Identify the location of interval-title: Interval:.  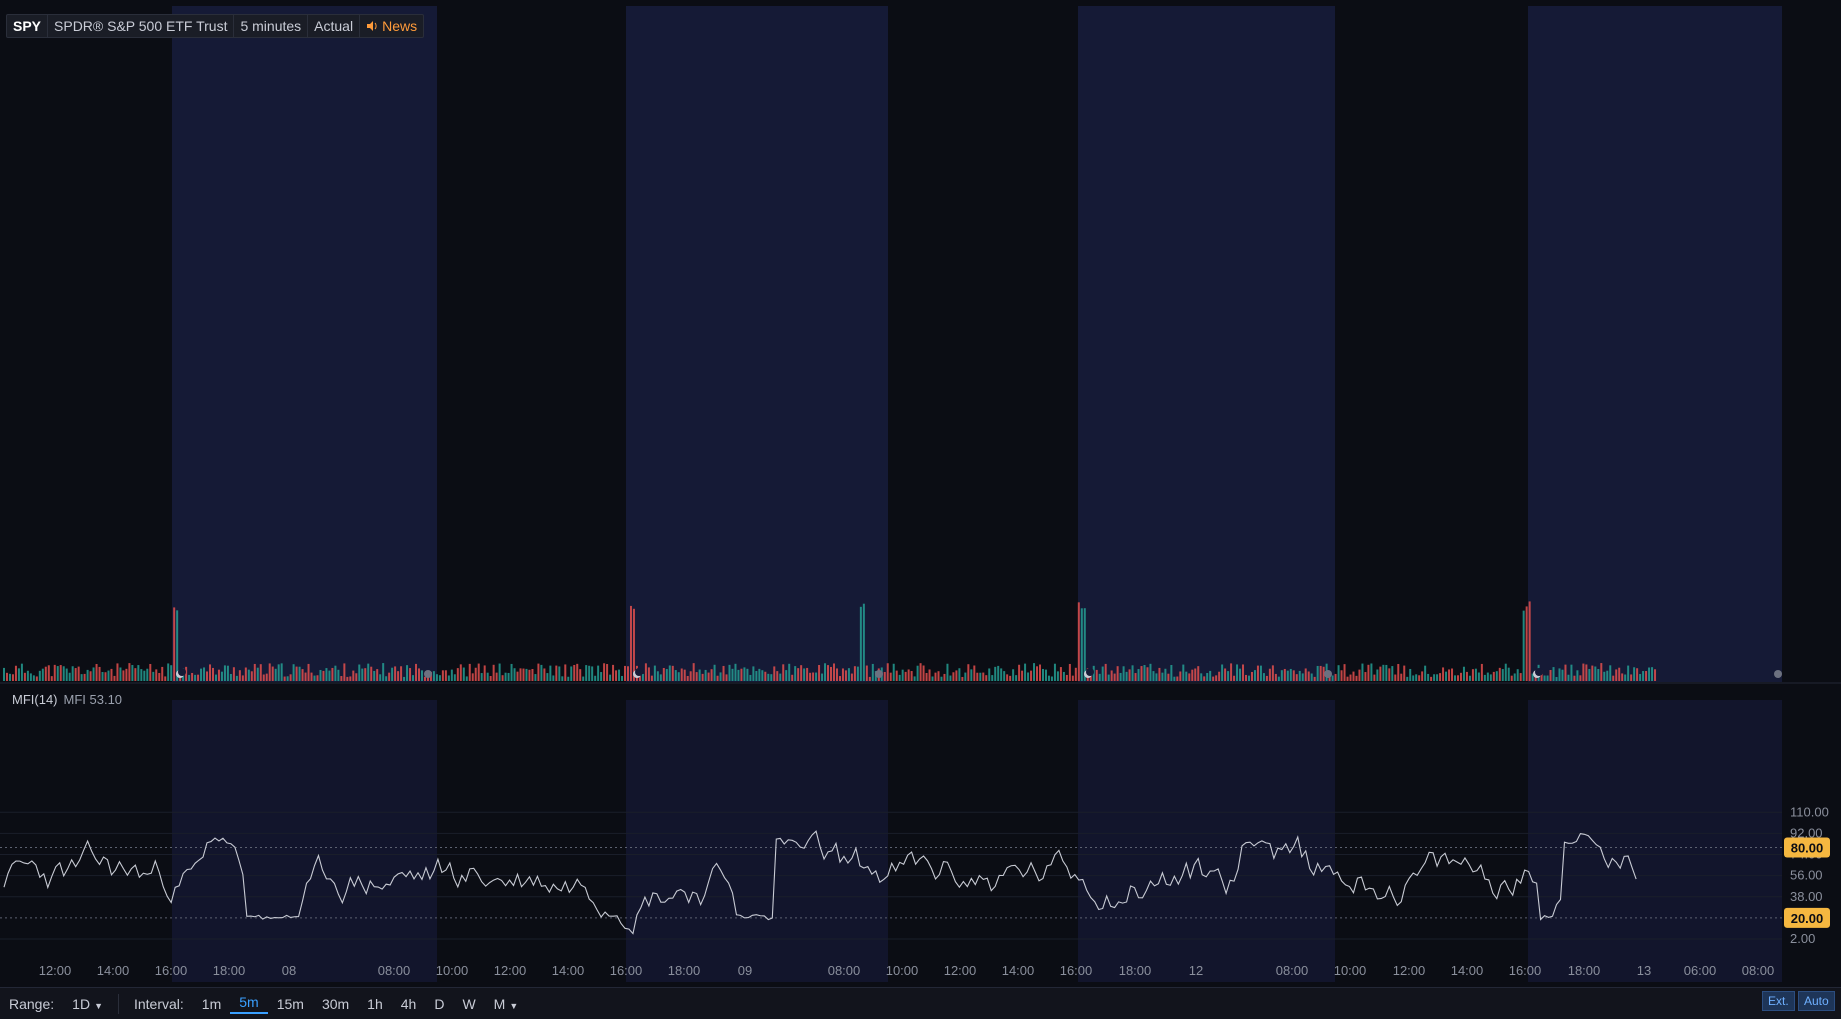
(158, 1003).